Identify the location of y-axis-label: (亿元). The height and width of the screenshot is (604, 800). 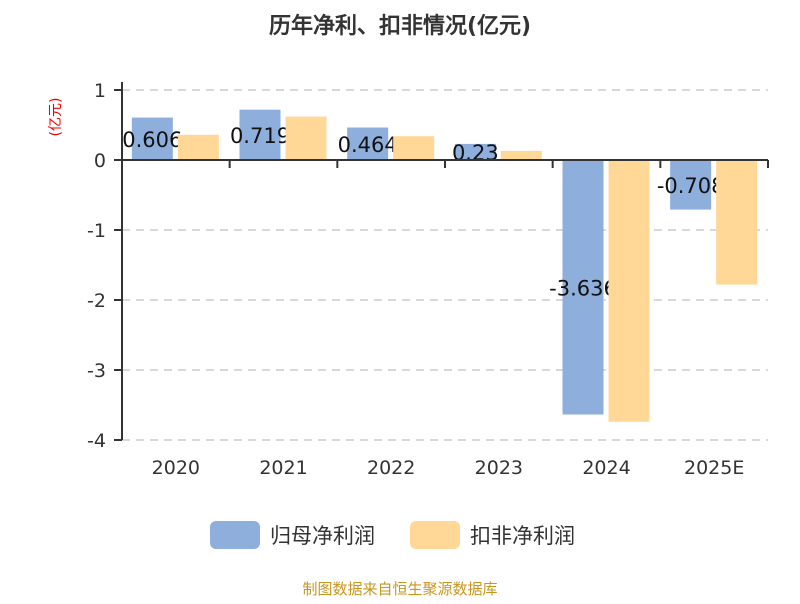
(56, 117).